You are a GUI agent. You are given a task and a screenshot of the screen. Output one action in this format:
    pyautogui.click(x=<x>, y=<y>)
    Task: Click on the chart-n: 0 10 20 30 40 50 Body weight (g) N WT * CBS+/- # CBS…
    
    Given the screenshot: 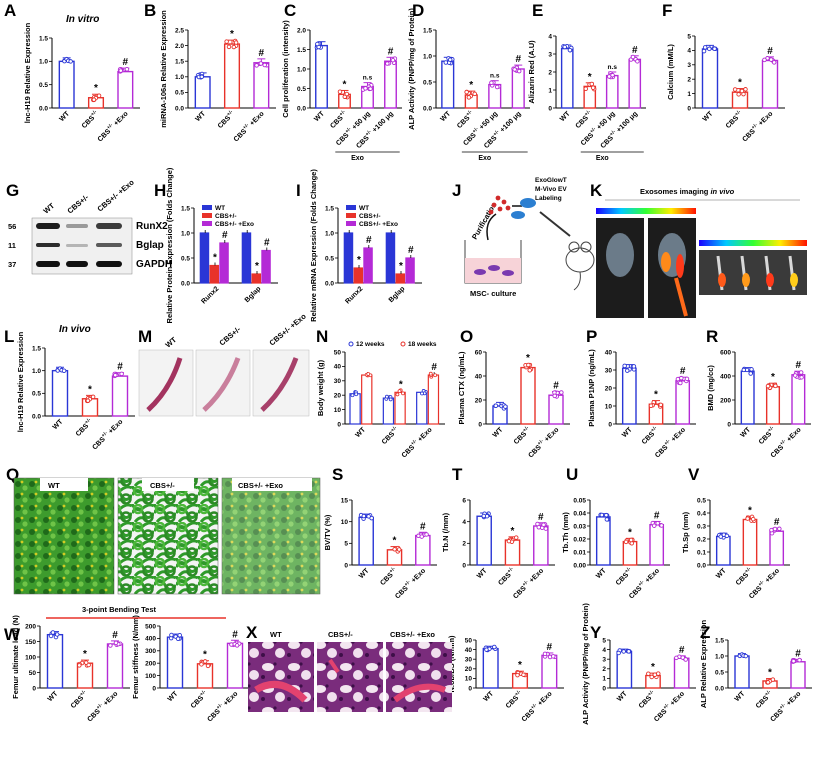 What is the action you would take?
    pyautogui.click(x=380, y=393)
    